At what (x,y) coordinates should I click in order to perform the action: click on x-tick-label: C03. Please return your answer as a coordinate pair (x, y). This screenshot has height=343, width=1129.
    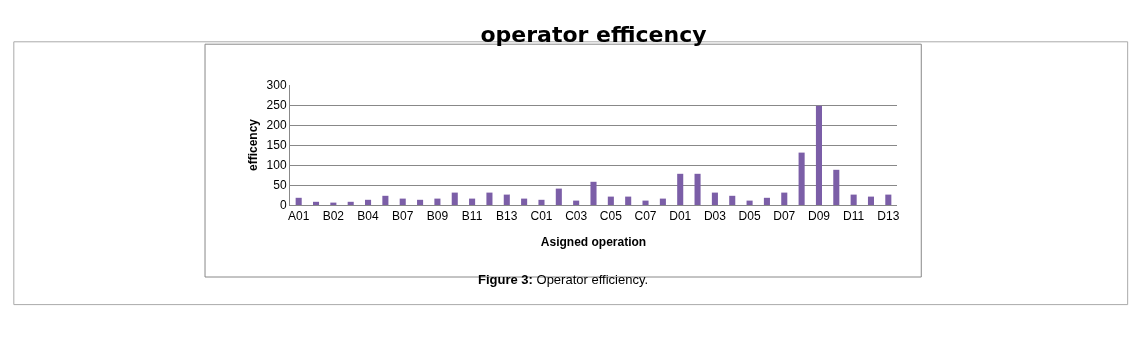
    Looking at the image, I should click on (576, 216).